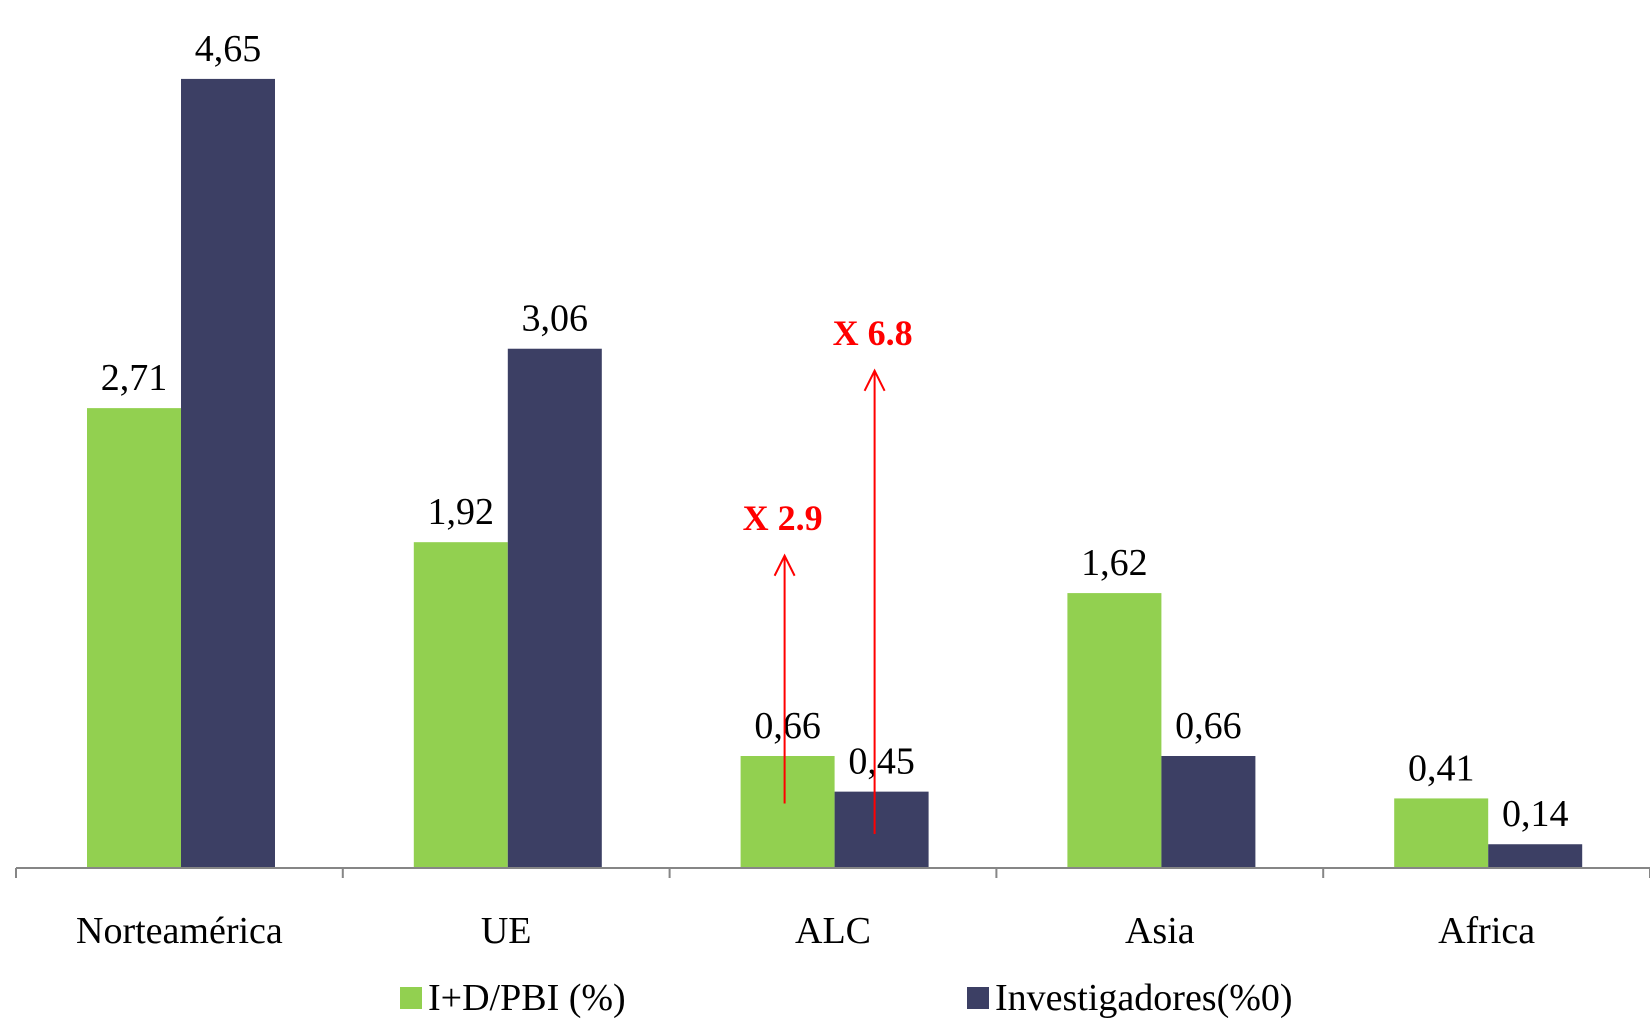  I want to click on value-label-s0-norteamerica: 2,71, so click(134, 378).